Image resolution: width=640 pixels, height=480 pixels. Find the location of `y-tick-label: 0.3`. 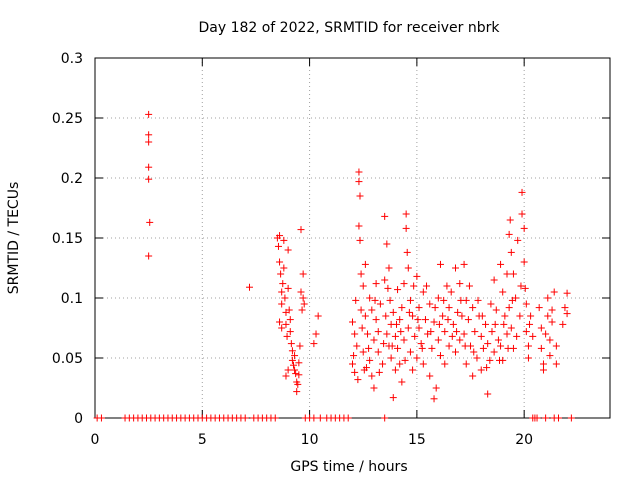

y-tick-label: 0.3 is located at coordinates (72, 59).